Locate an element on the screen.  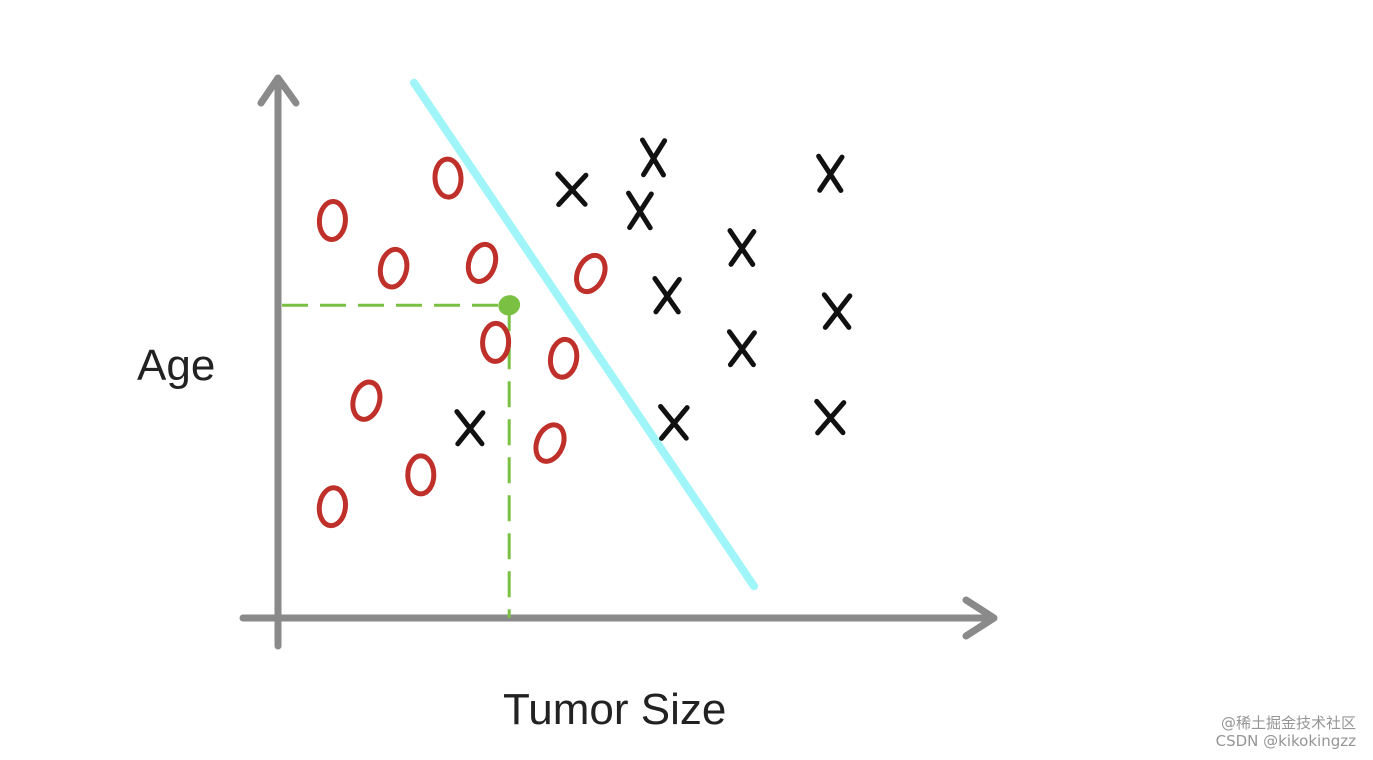
y-axis-label: Age is located at coordinates (176, 365).